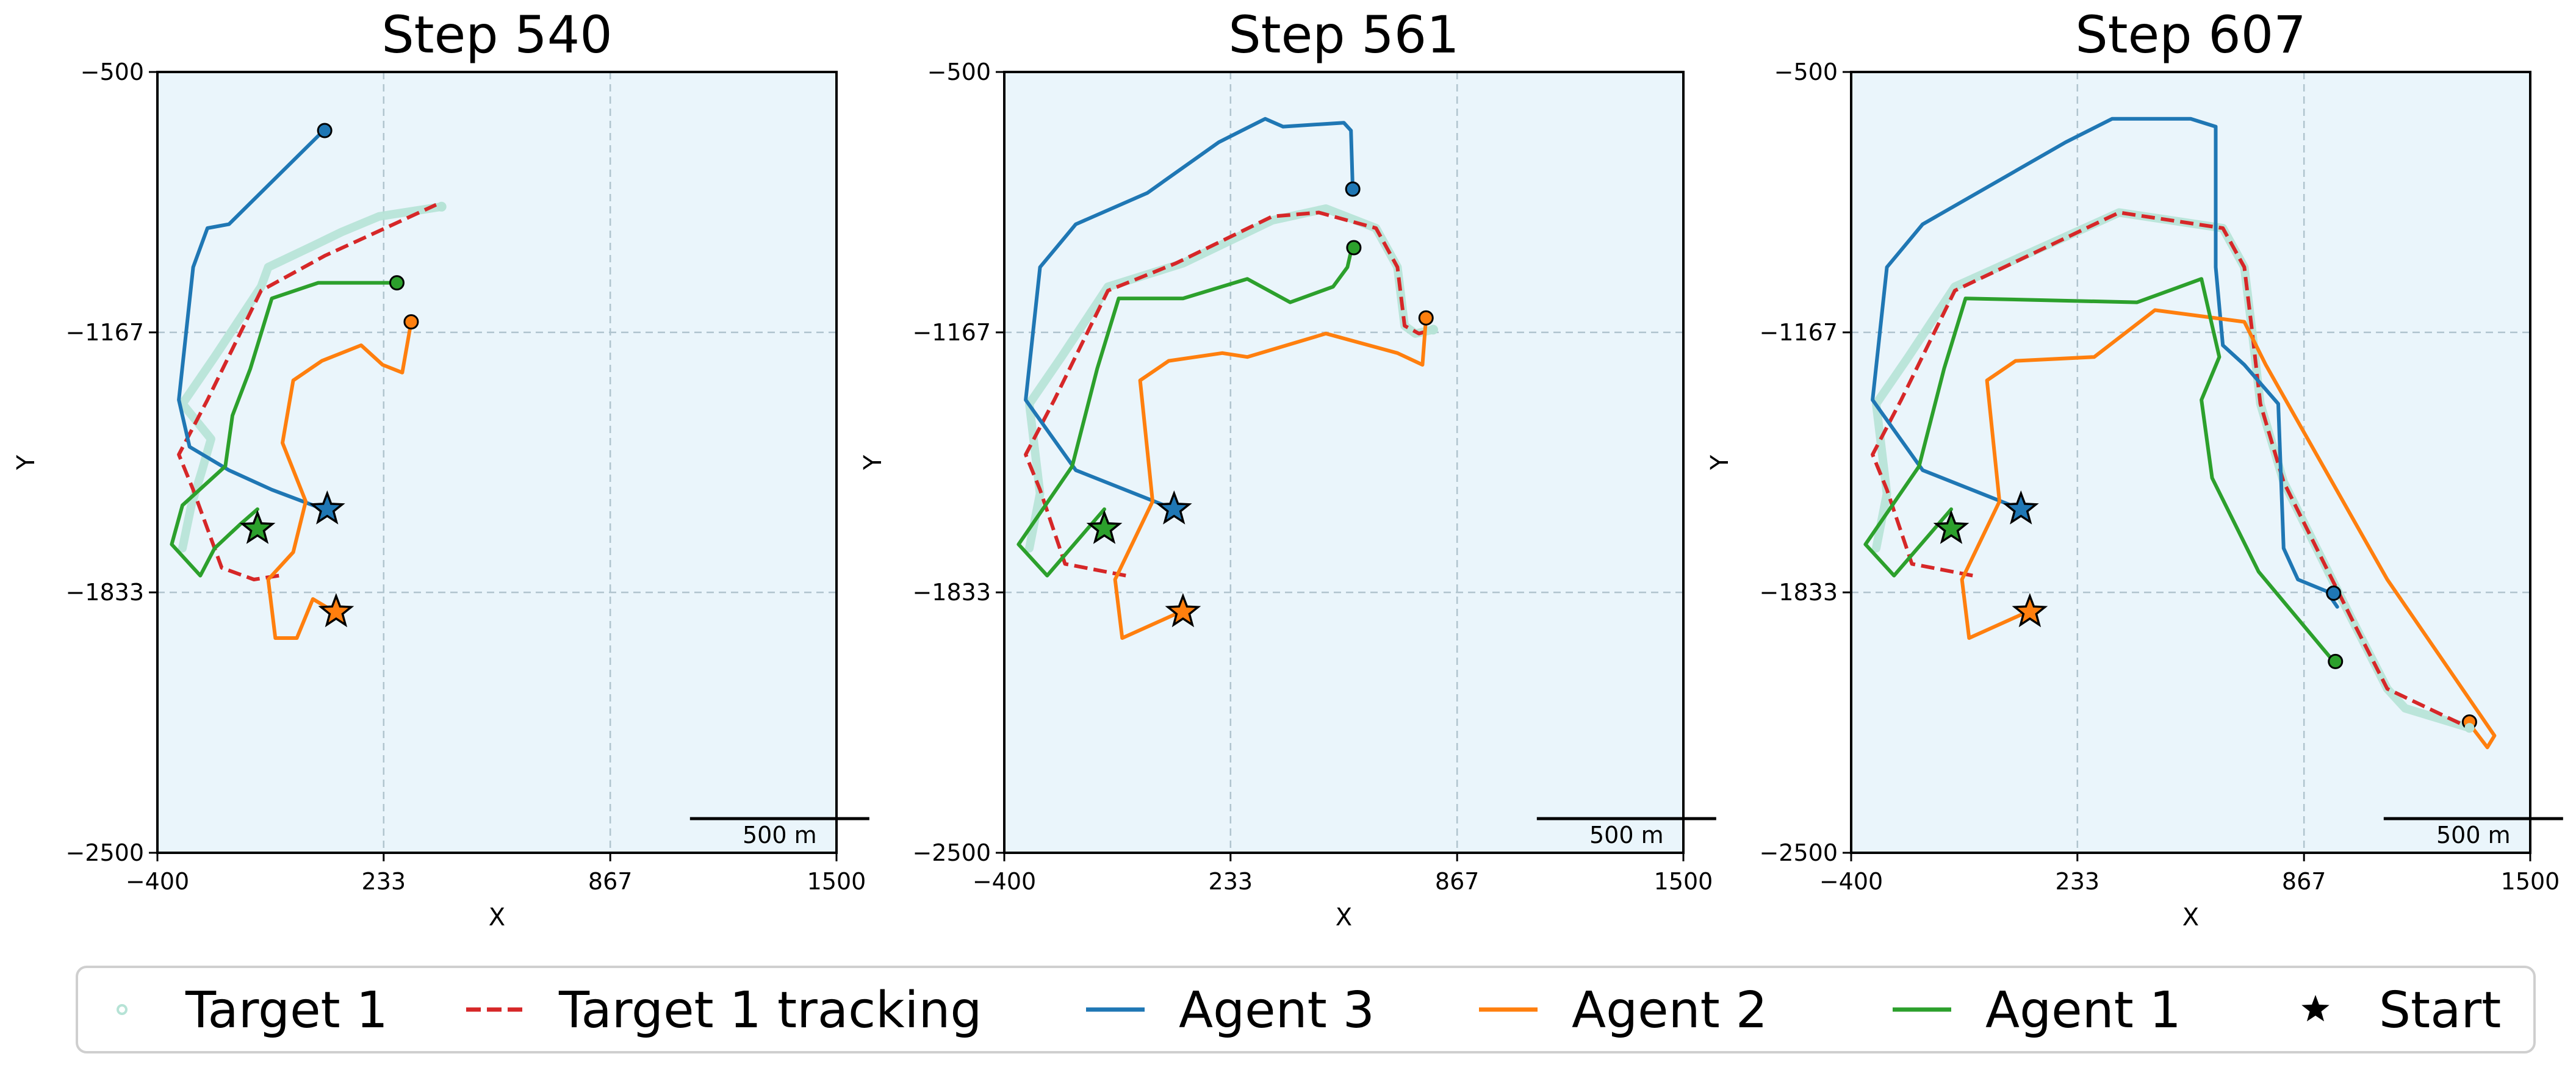  I want to click on legend-item-target-1: Target 1, so click(252, 1010).